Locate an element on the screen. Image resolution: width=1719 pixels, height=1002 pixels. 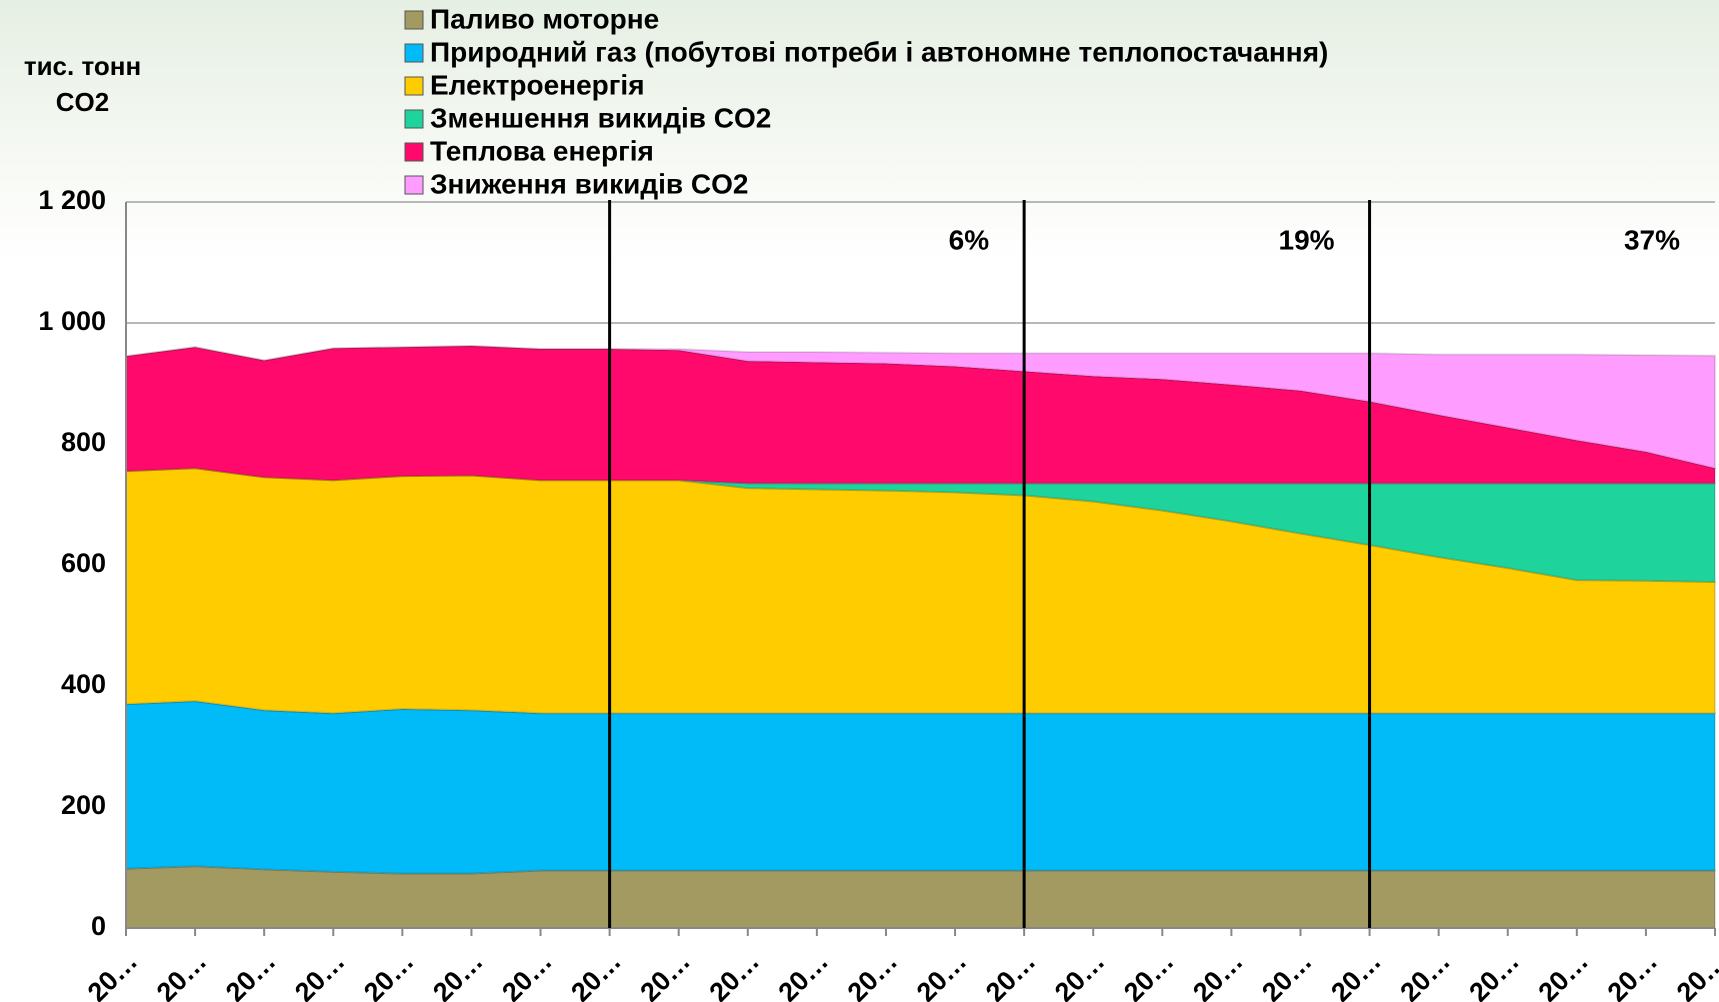
annotation: 6% is located at coordinates (969, 239).